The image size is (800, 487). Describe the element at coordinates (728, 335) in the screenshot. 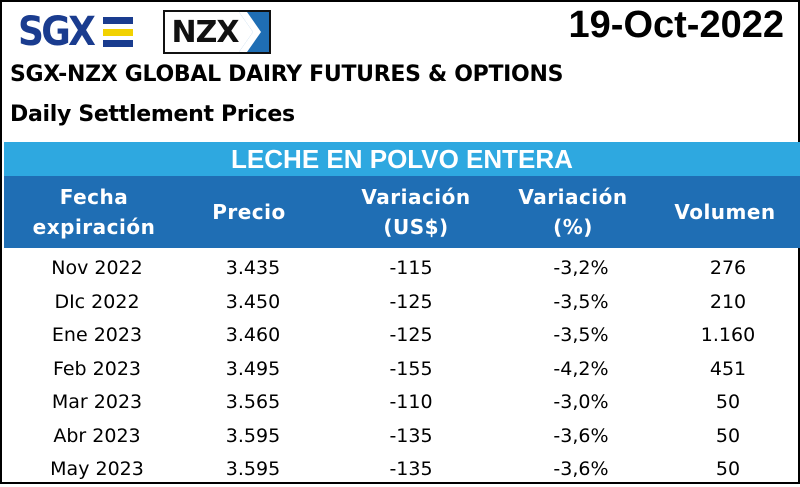

I see `cell-volume: 1.160` at that location.